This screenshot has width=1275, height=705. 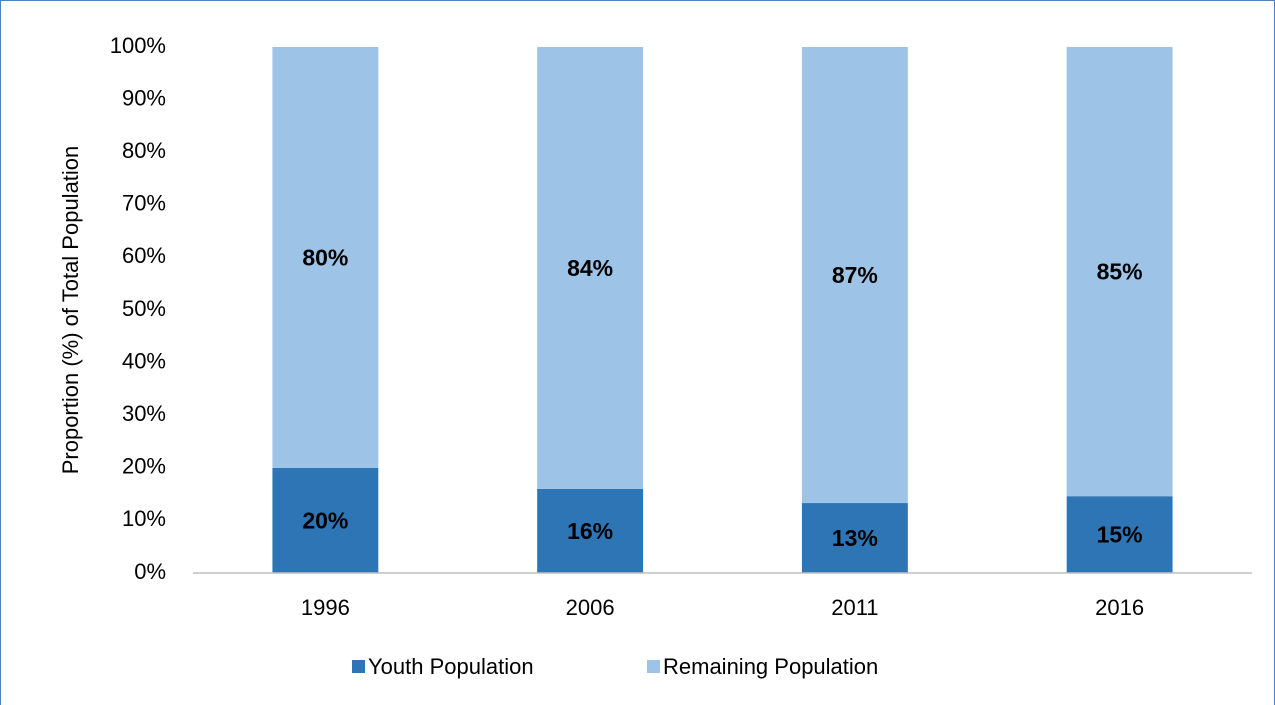 I want to click on data-label: 85%, so click(x=1120, y=272).